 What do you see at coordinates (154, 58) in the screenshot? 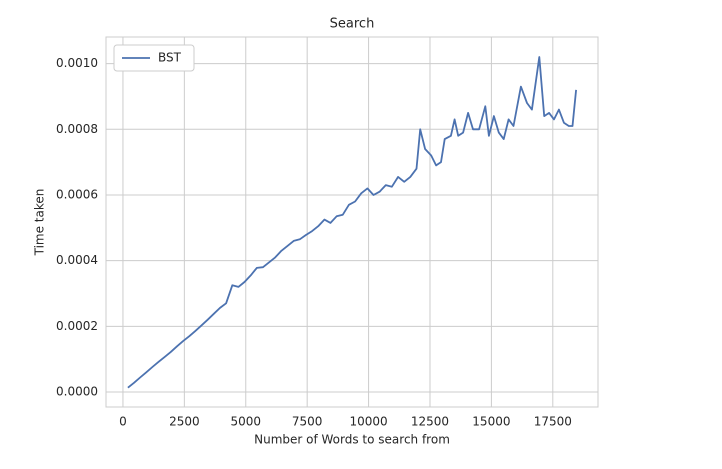
I see `legend-box` at bounding box center [154, 58].